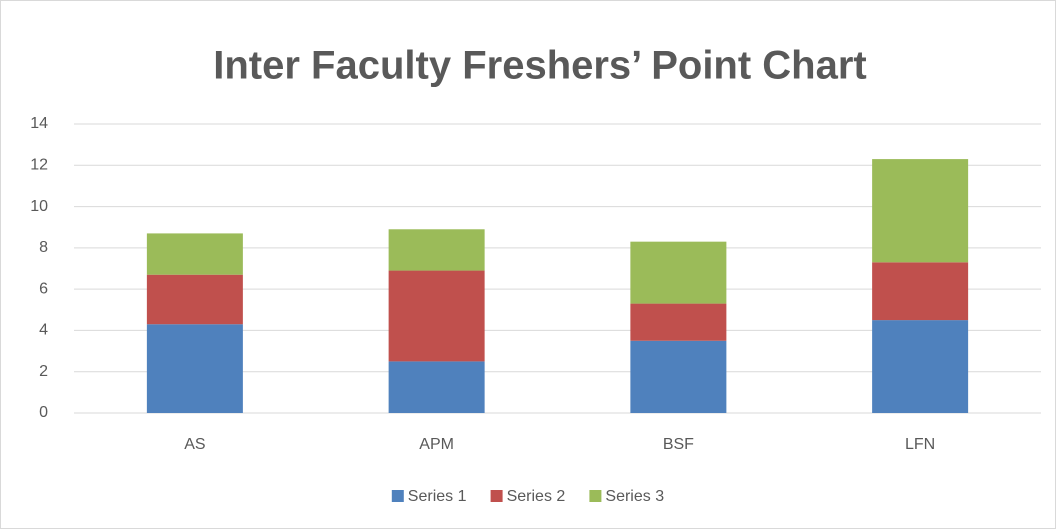 This screenshot has height=529, width=1056. What do you see at coordinates (436, 444) in the screenshot?
I see `x-tick-label: APM` at bounding box center [436, 444].